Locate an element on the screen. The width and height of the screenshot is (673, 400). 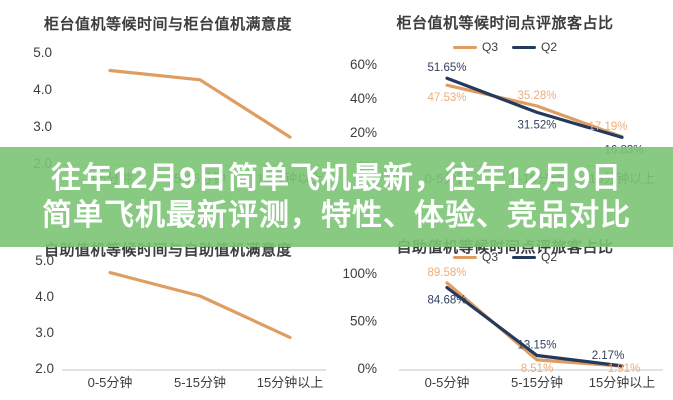
banner-line-1: 往年12月9日简单飞机最新，往年12月9日 is located at coordinates (336, 178).